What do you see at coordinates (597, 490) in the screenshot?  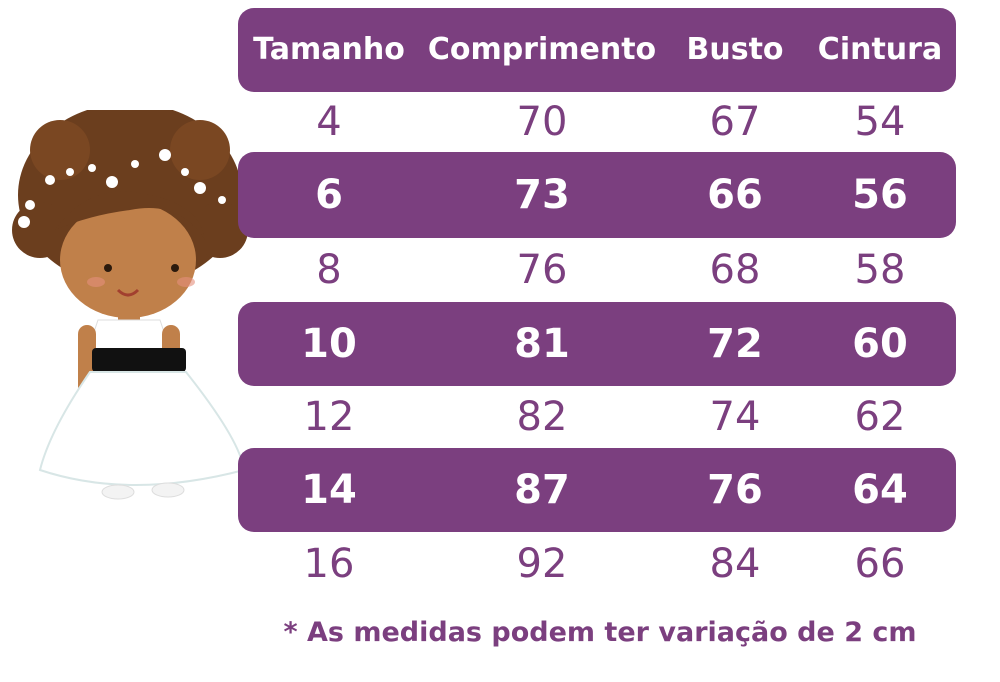 I see `table-row: 14 87 76 64` at bounding box center [597, 490].